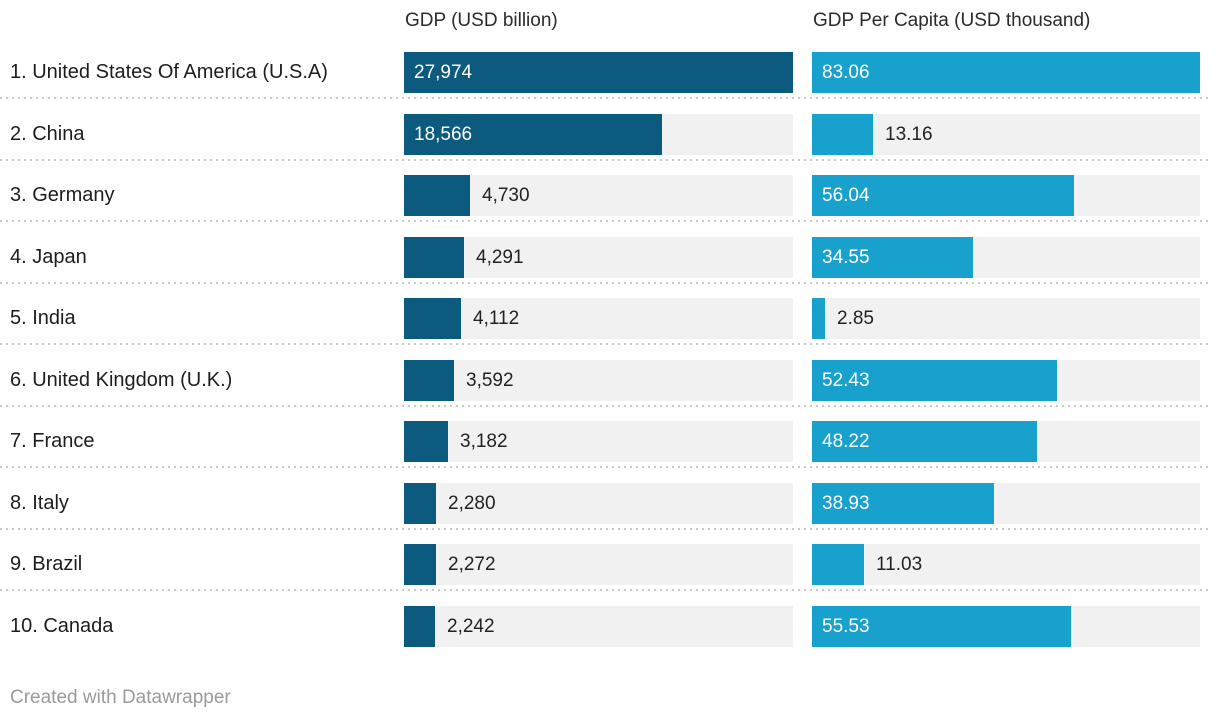 The image size is (1220, 722). What do you see at coordinates (846, 441) in the screenshot?
I see `per-capita-value-label: 48.22` at bounding box center [846, 441].